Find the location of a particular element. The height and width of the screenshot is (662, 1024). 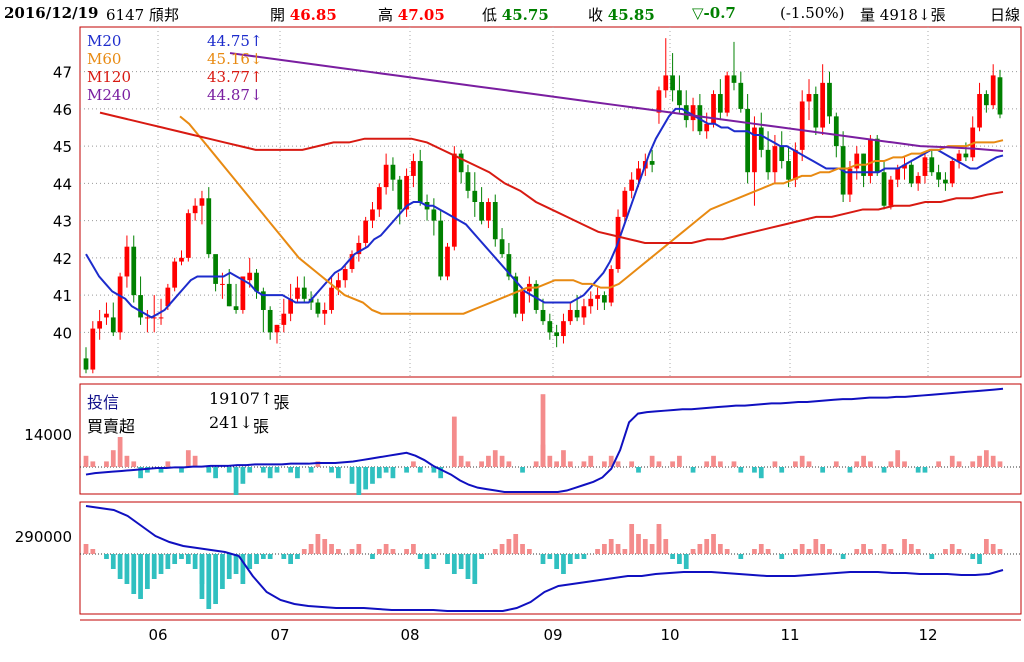

price-tick-label: 42 is located at coordinates (62, 259).